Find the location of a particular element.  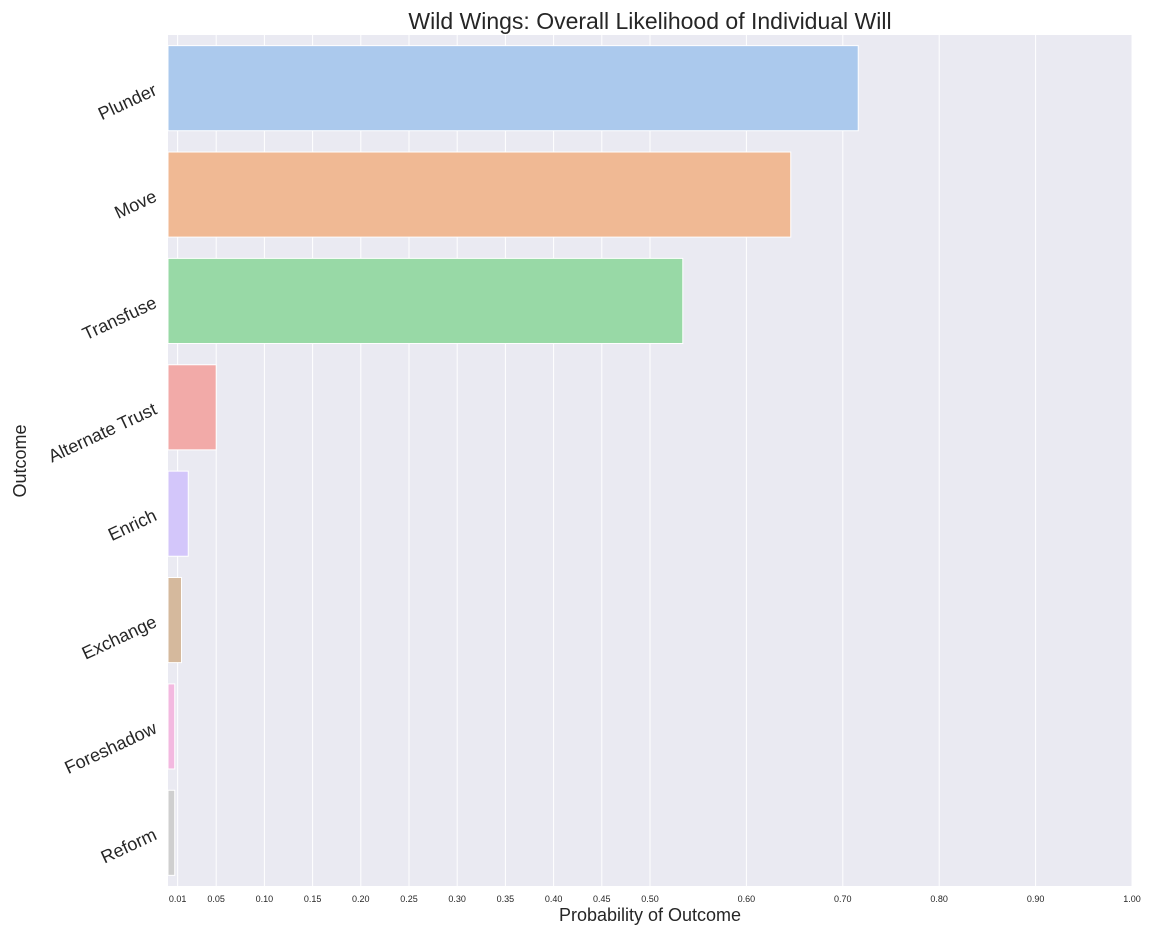

x-tick-label: 1.00 is located at coordinates (1132, 899).